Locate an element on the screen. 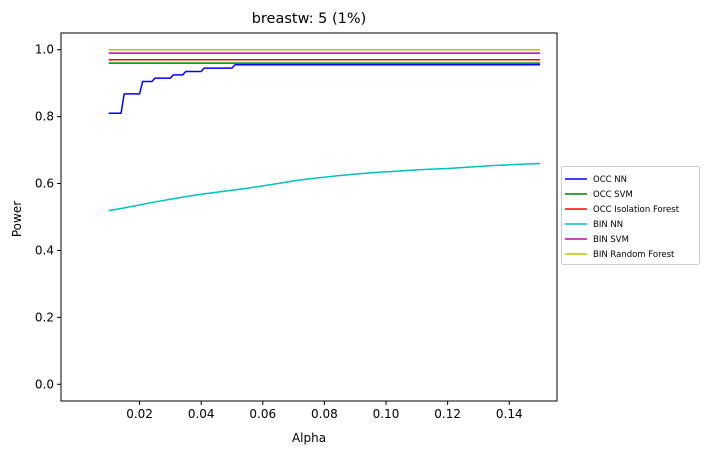  y-tick-label: 0.2 is located at coordinates (44, 317).